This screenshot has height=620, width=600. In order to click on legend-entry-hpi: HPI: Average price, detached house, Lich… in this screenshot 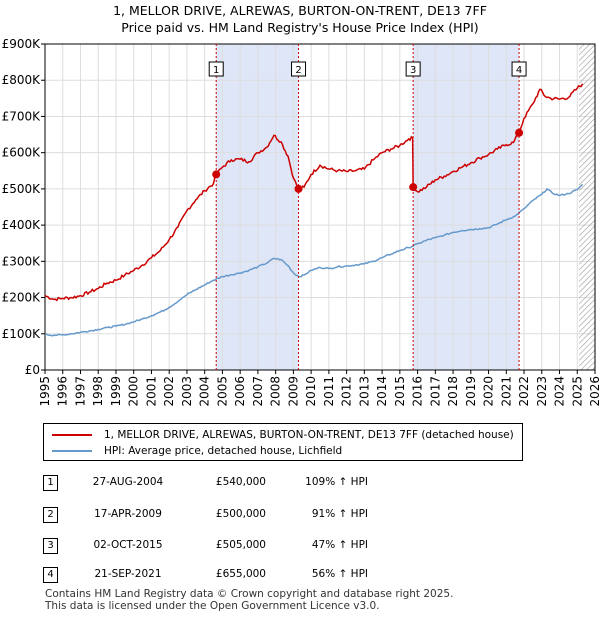, I will do `click(197, 451)`.